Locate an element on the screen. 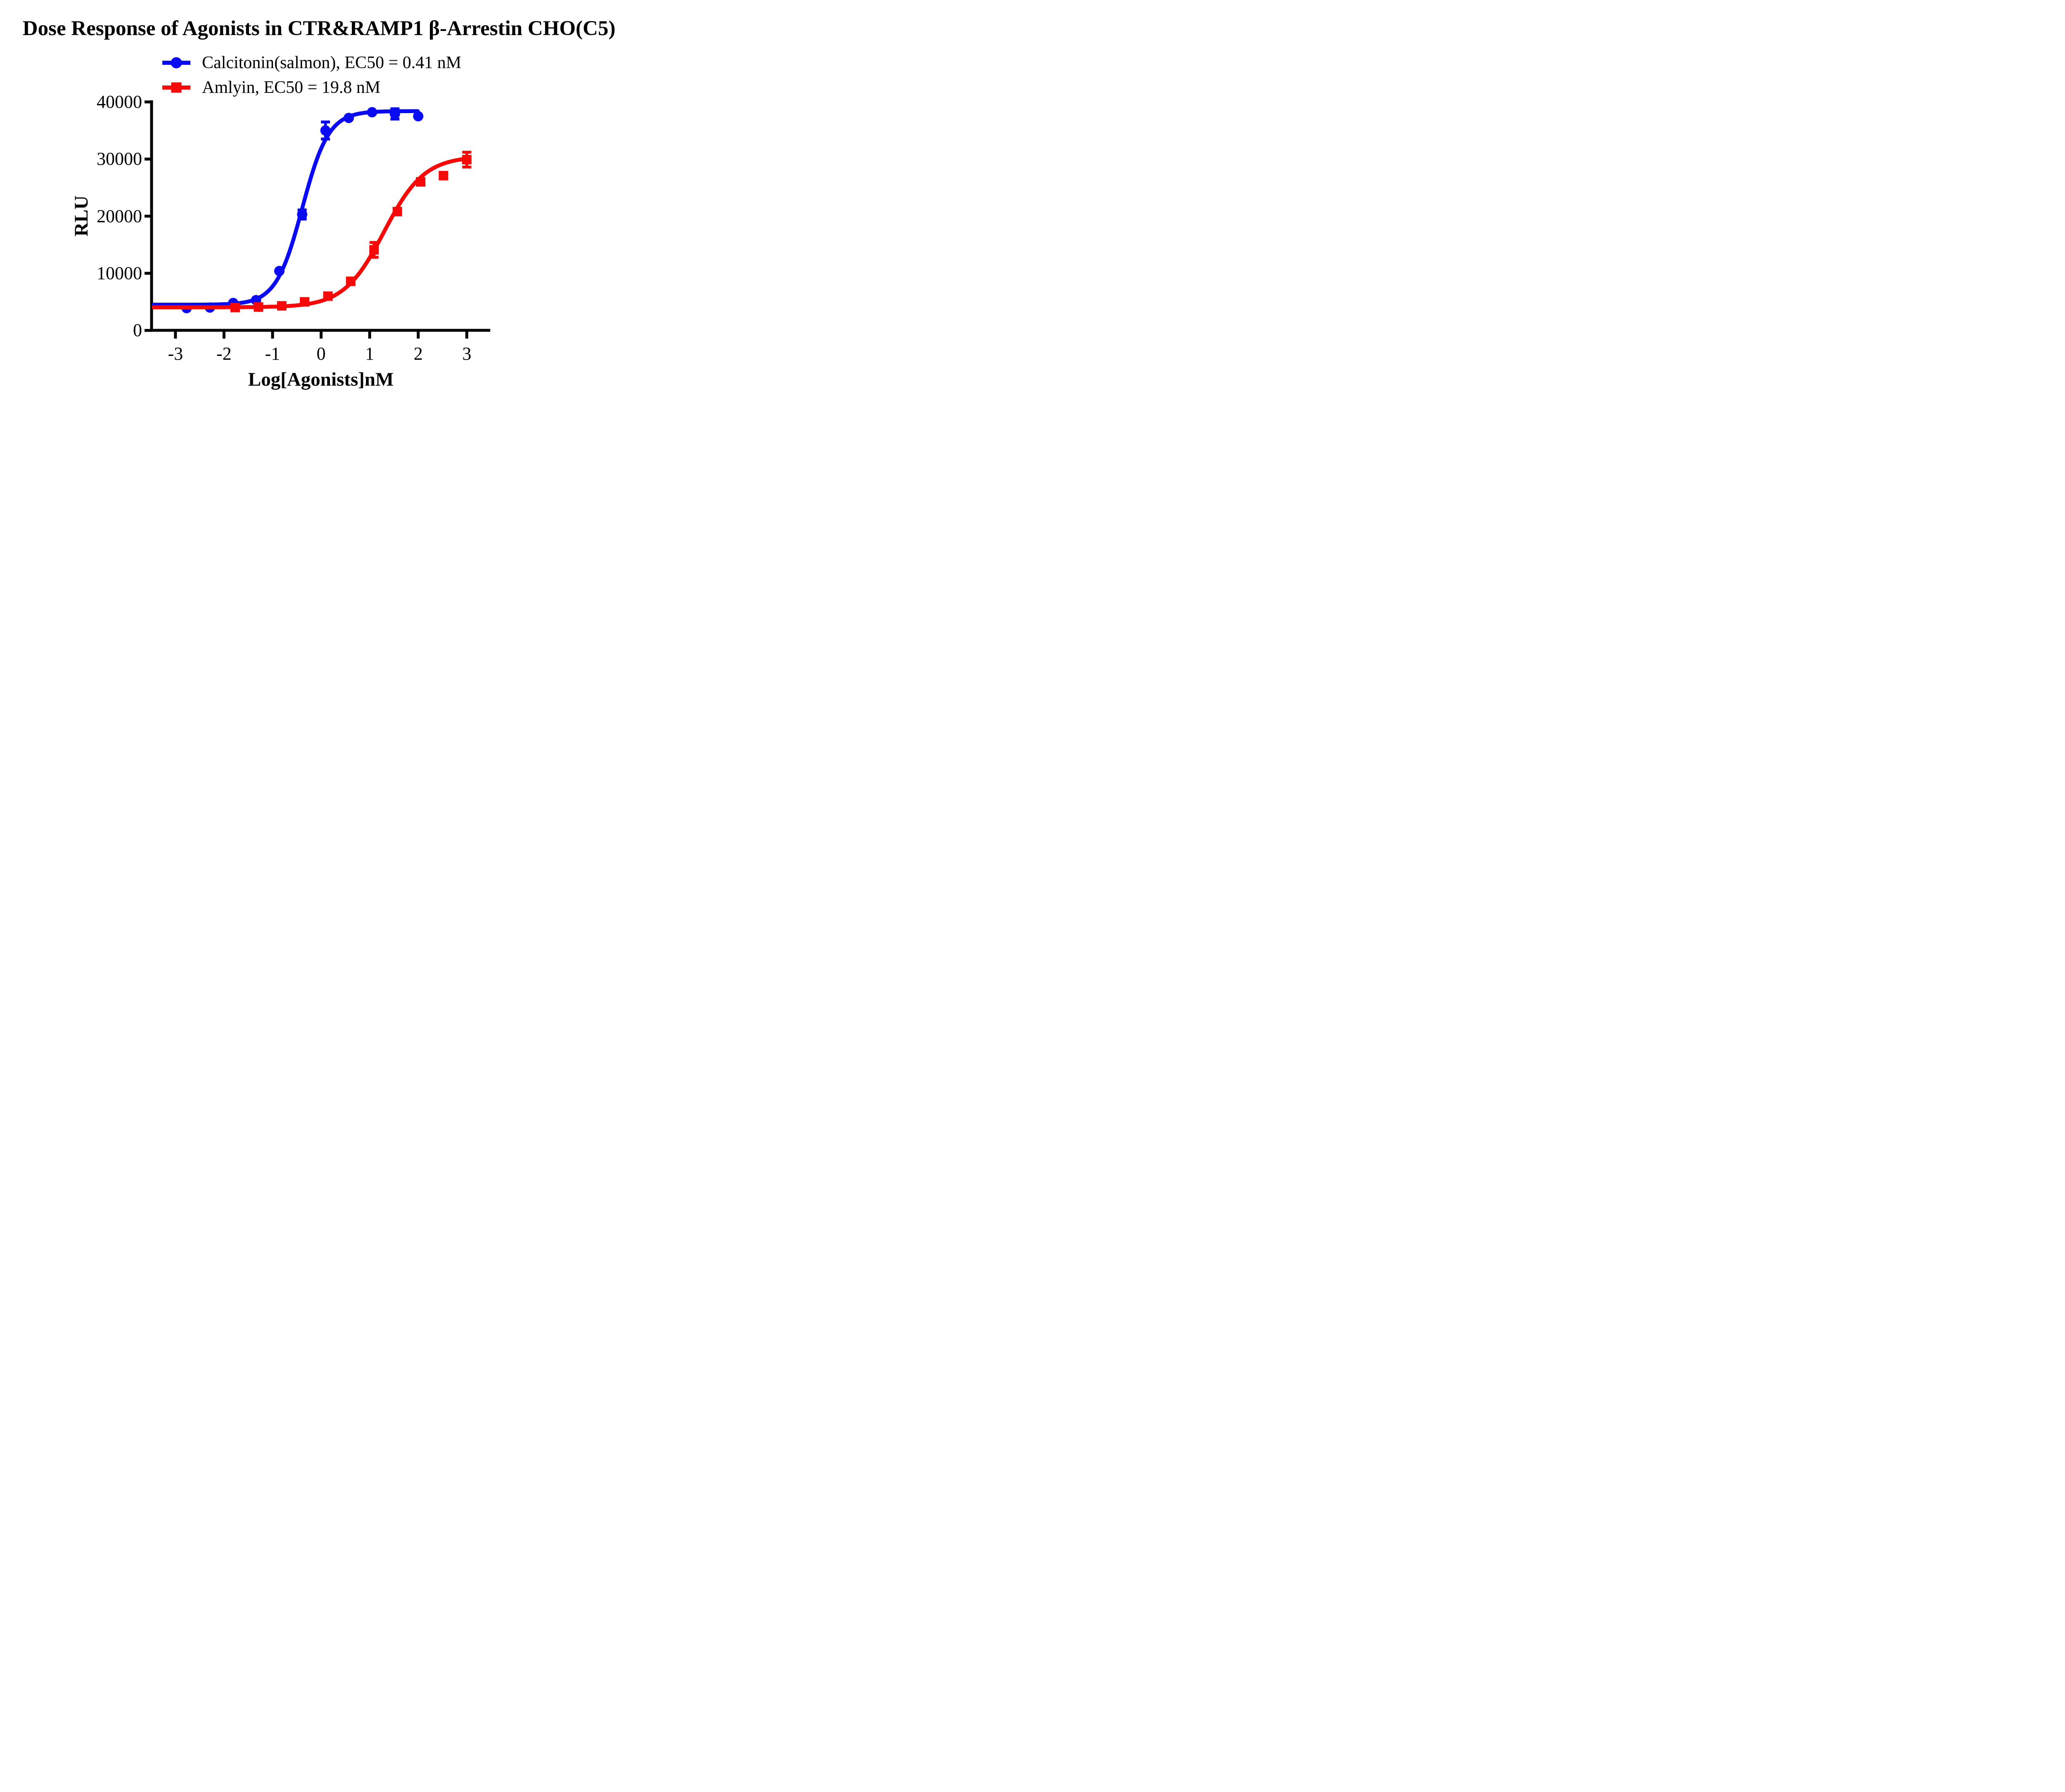  curve-calcitonin is located at coordinates (286, 208).